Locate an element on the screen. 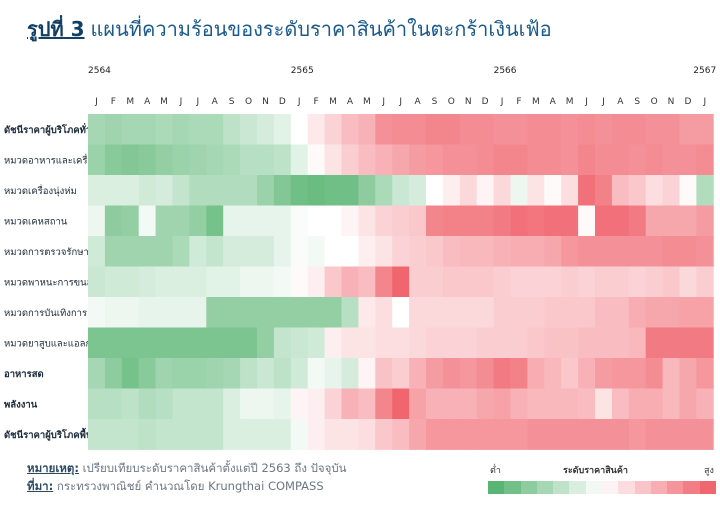  year-label: 2564 is located at coordinates (99, 71).